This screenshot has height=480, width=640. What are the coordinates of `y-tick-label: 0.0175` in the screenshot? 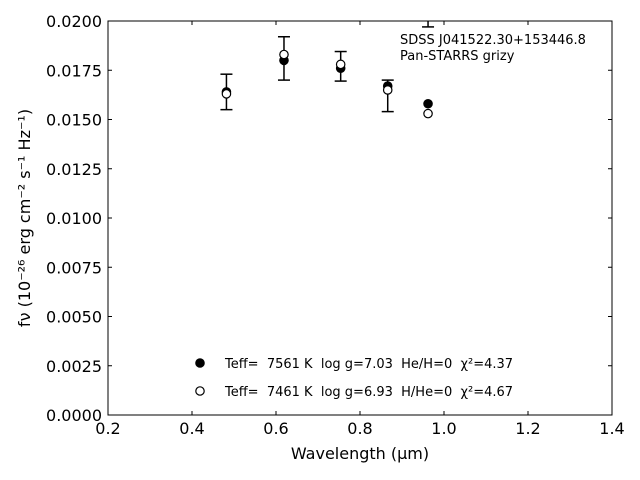 It's located at (74, 70).